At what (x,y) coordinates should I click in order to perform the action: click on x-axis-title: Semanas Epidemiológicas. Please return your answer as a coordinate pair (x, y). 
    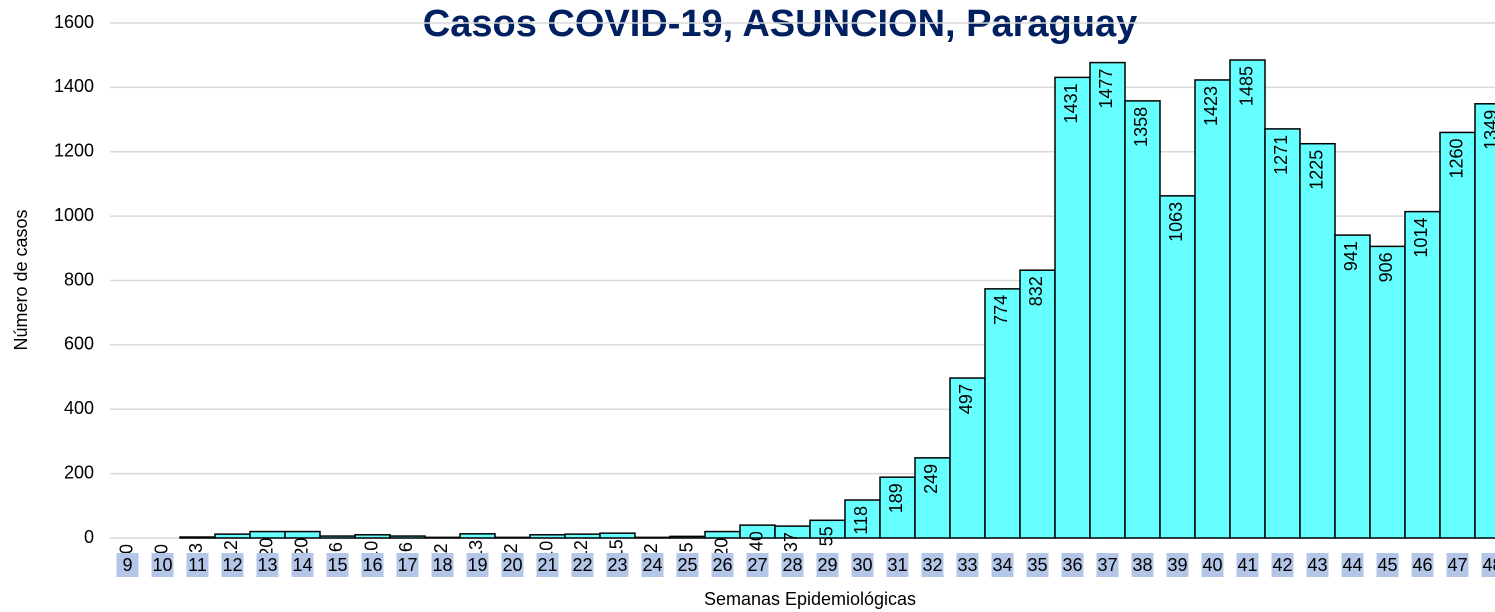
    Looking at the image, I should click on (810, 599).